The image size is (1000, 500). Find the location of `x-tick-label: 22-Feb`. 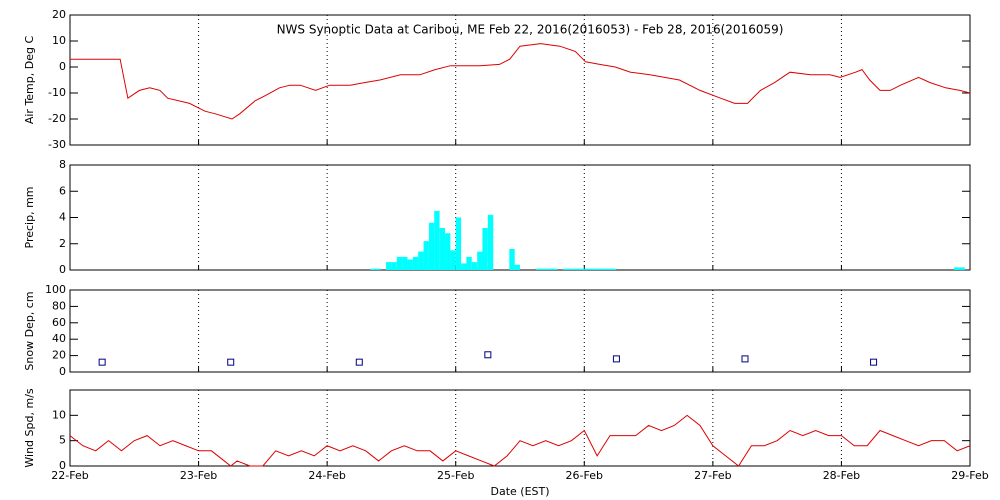

x-tick-label: 22-Feb is located at coordinates (69, 475).